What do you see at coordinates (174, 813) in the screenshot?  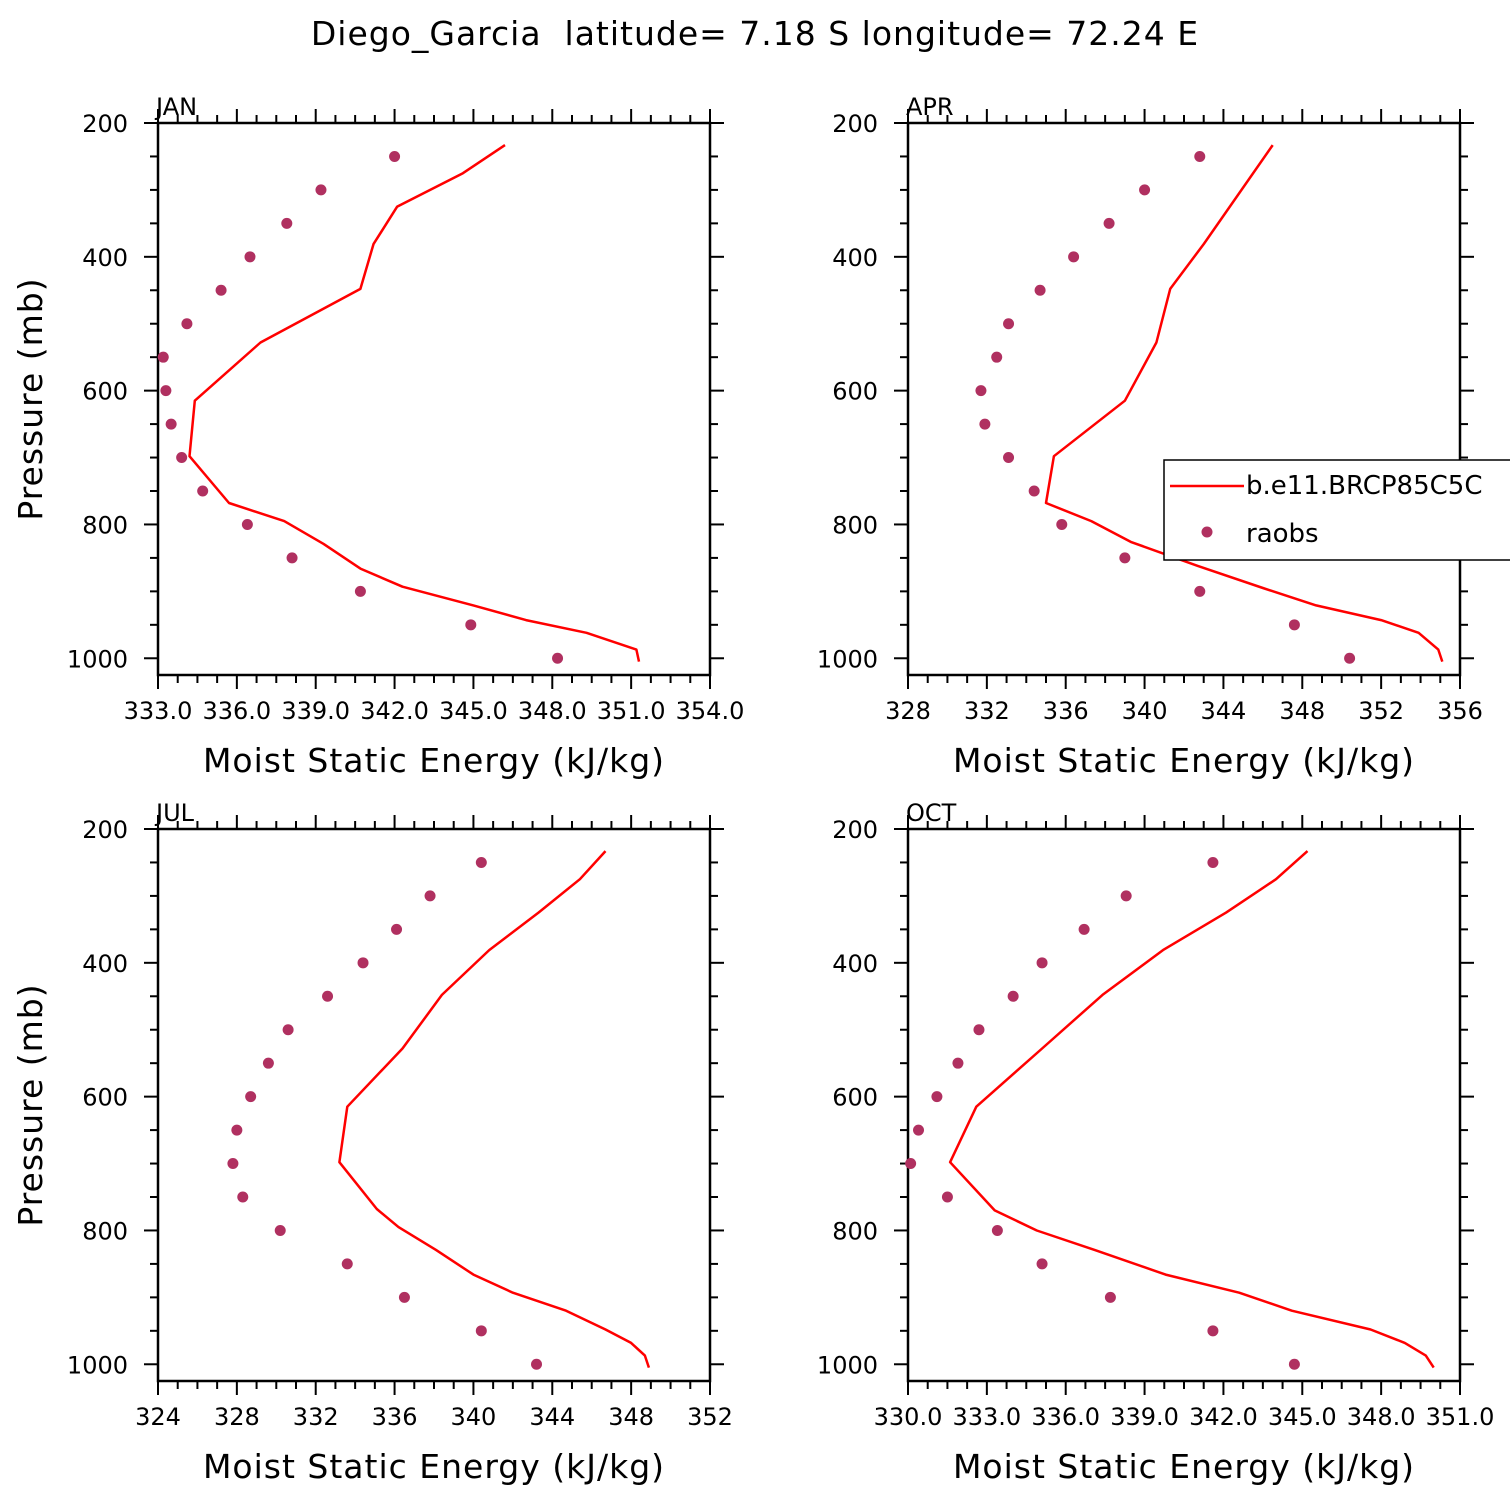 I see `panel-label: JUL` at bounding box center [174, 813].